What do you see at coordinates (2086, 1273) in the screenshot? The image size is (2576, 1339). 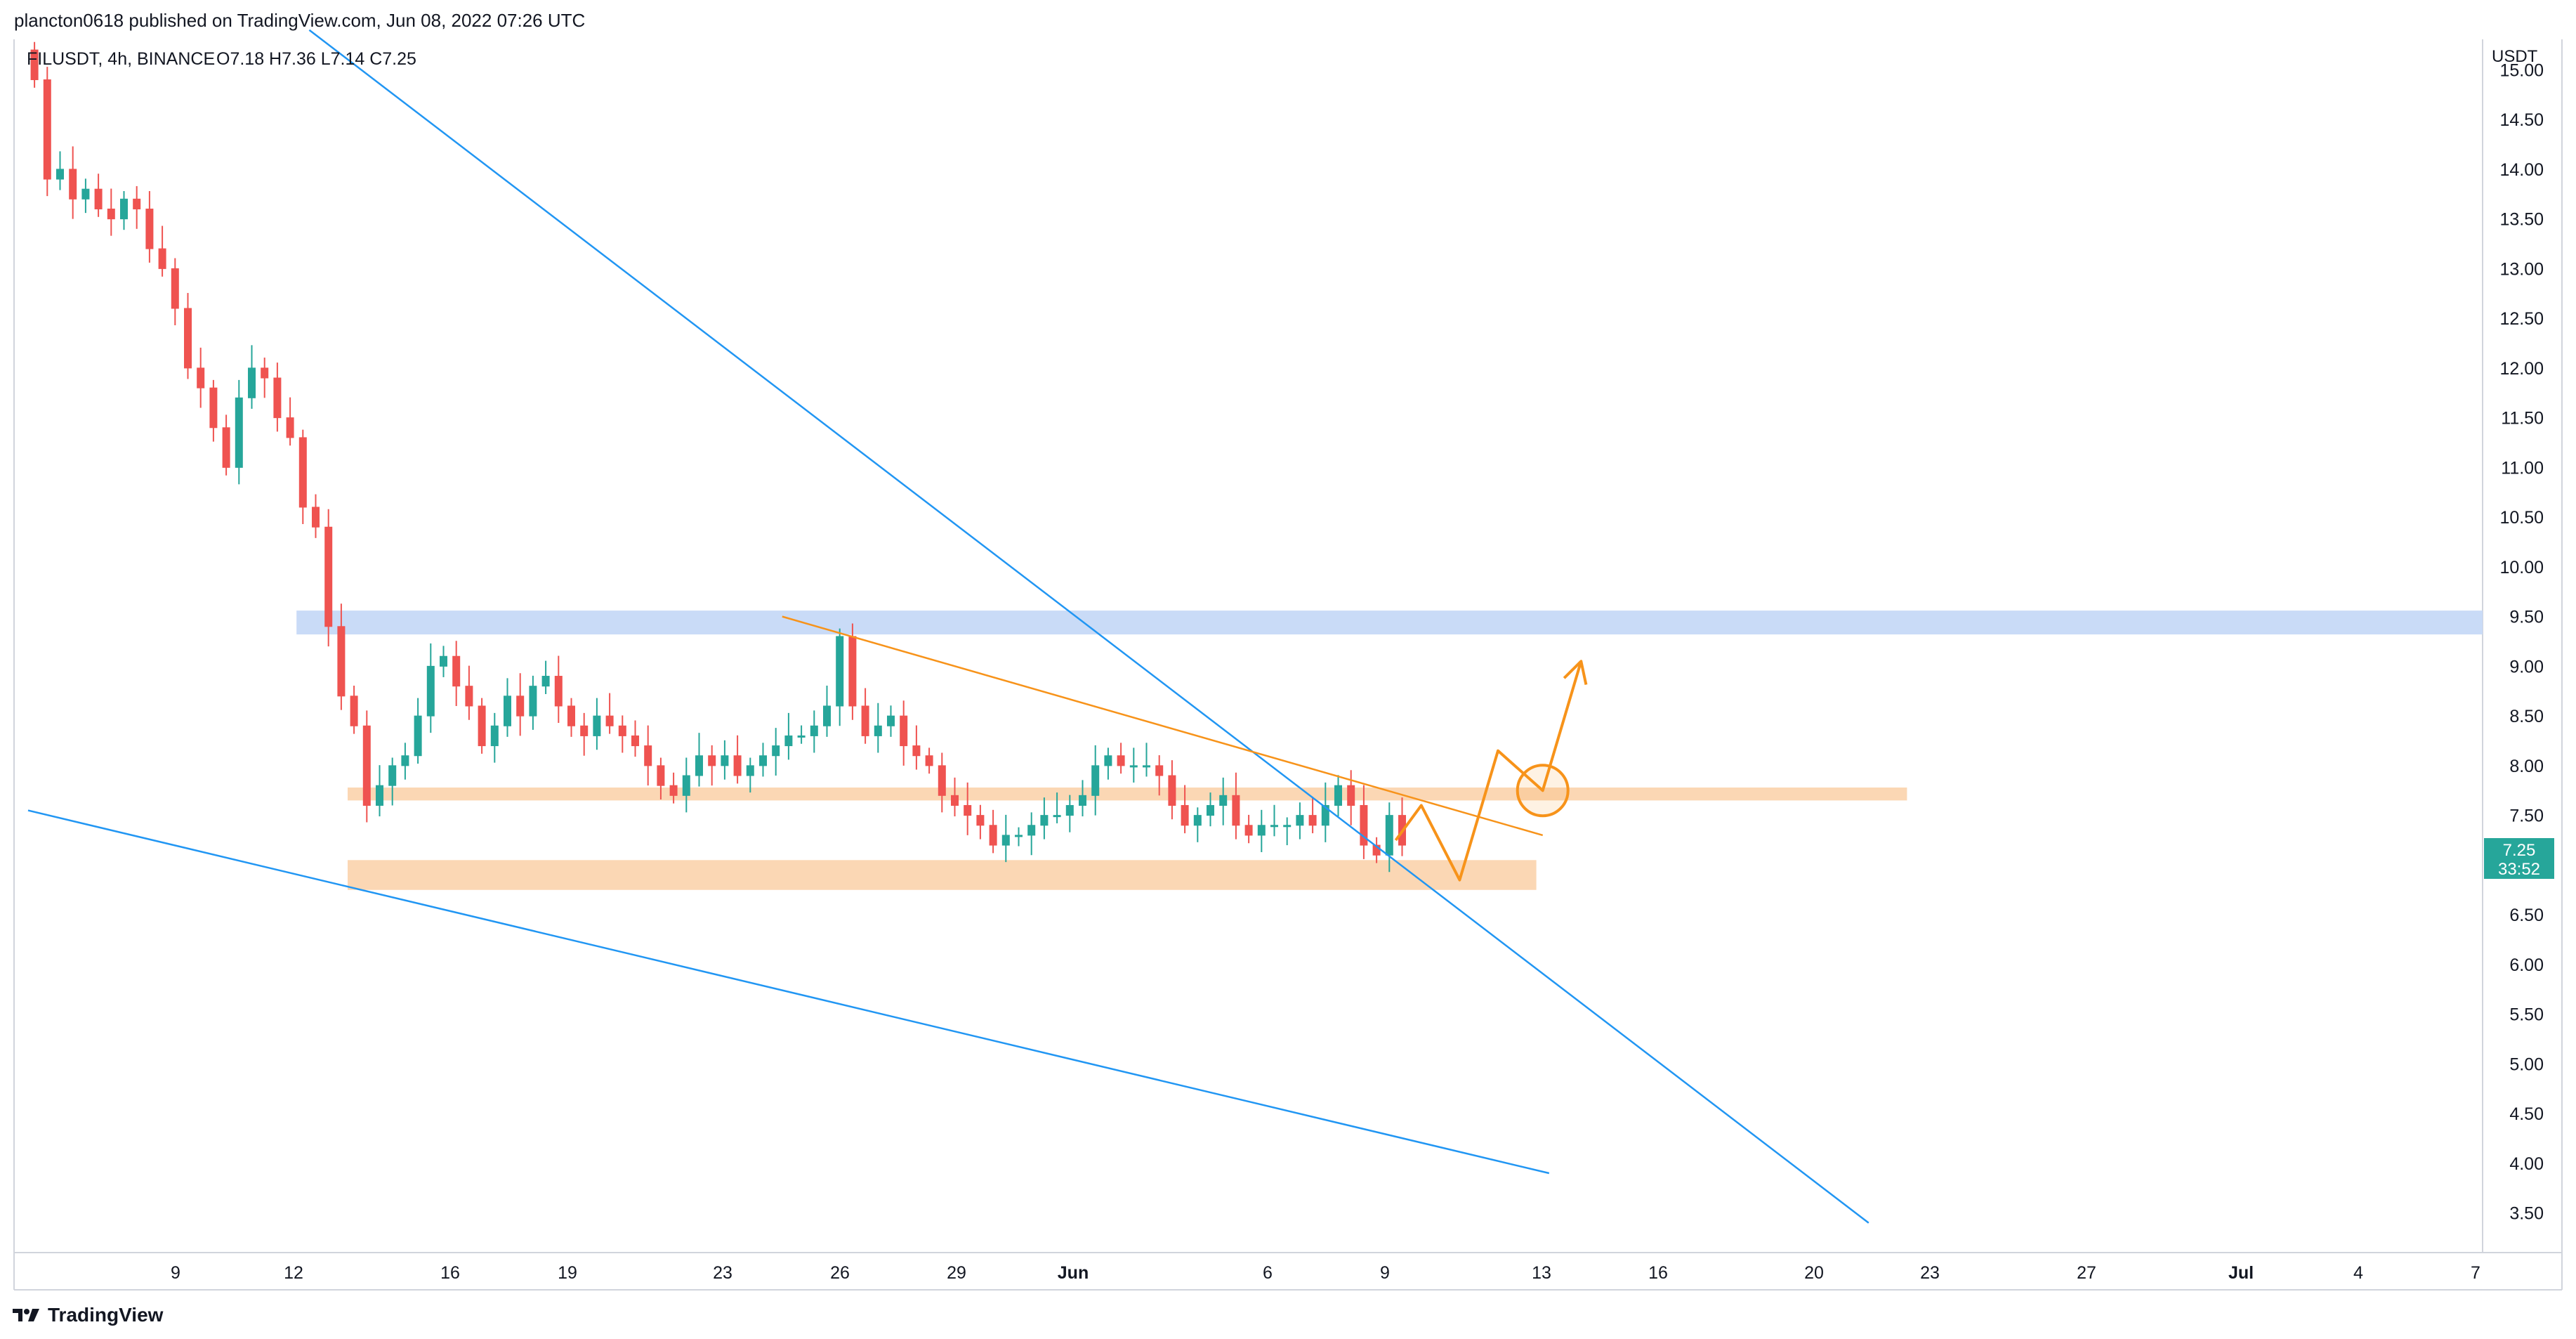 I see `time-tick-label: 27` at bounding box center [2086, 1273].